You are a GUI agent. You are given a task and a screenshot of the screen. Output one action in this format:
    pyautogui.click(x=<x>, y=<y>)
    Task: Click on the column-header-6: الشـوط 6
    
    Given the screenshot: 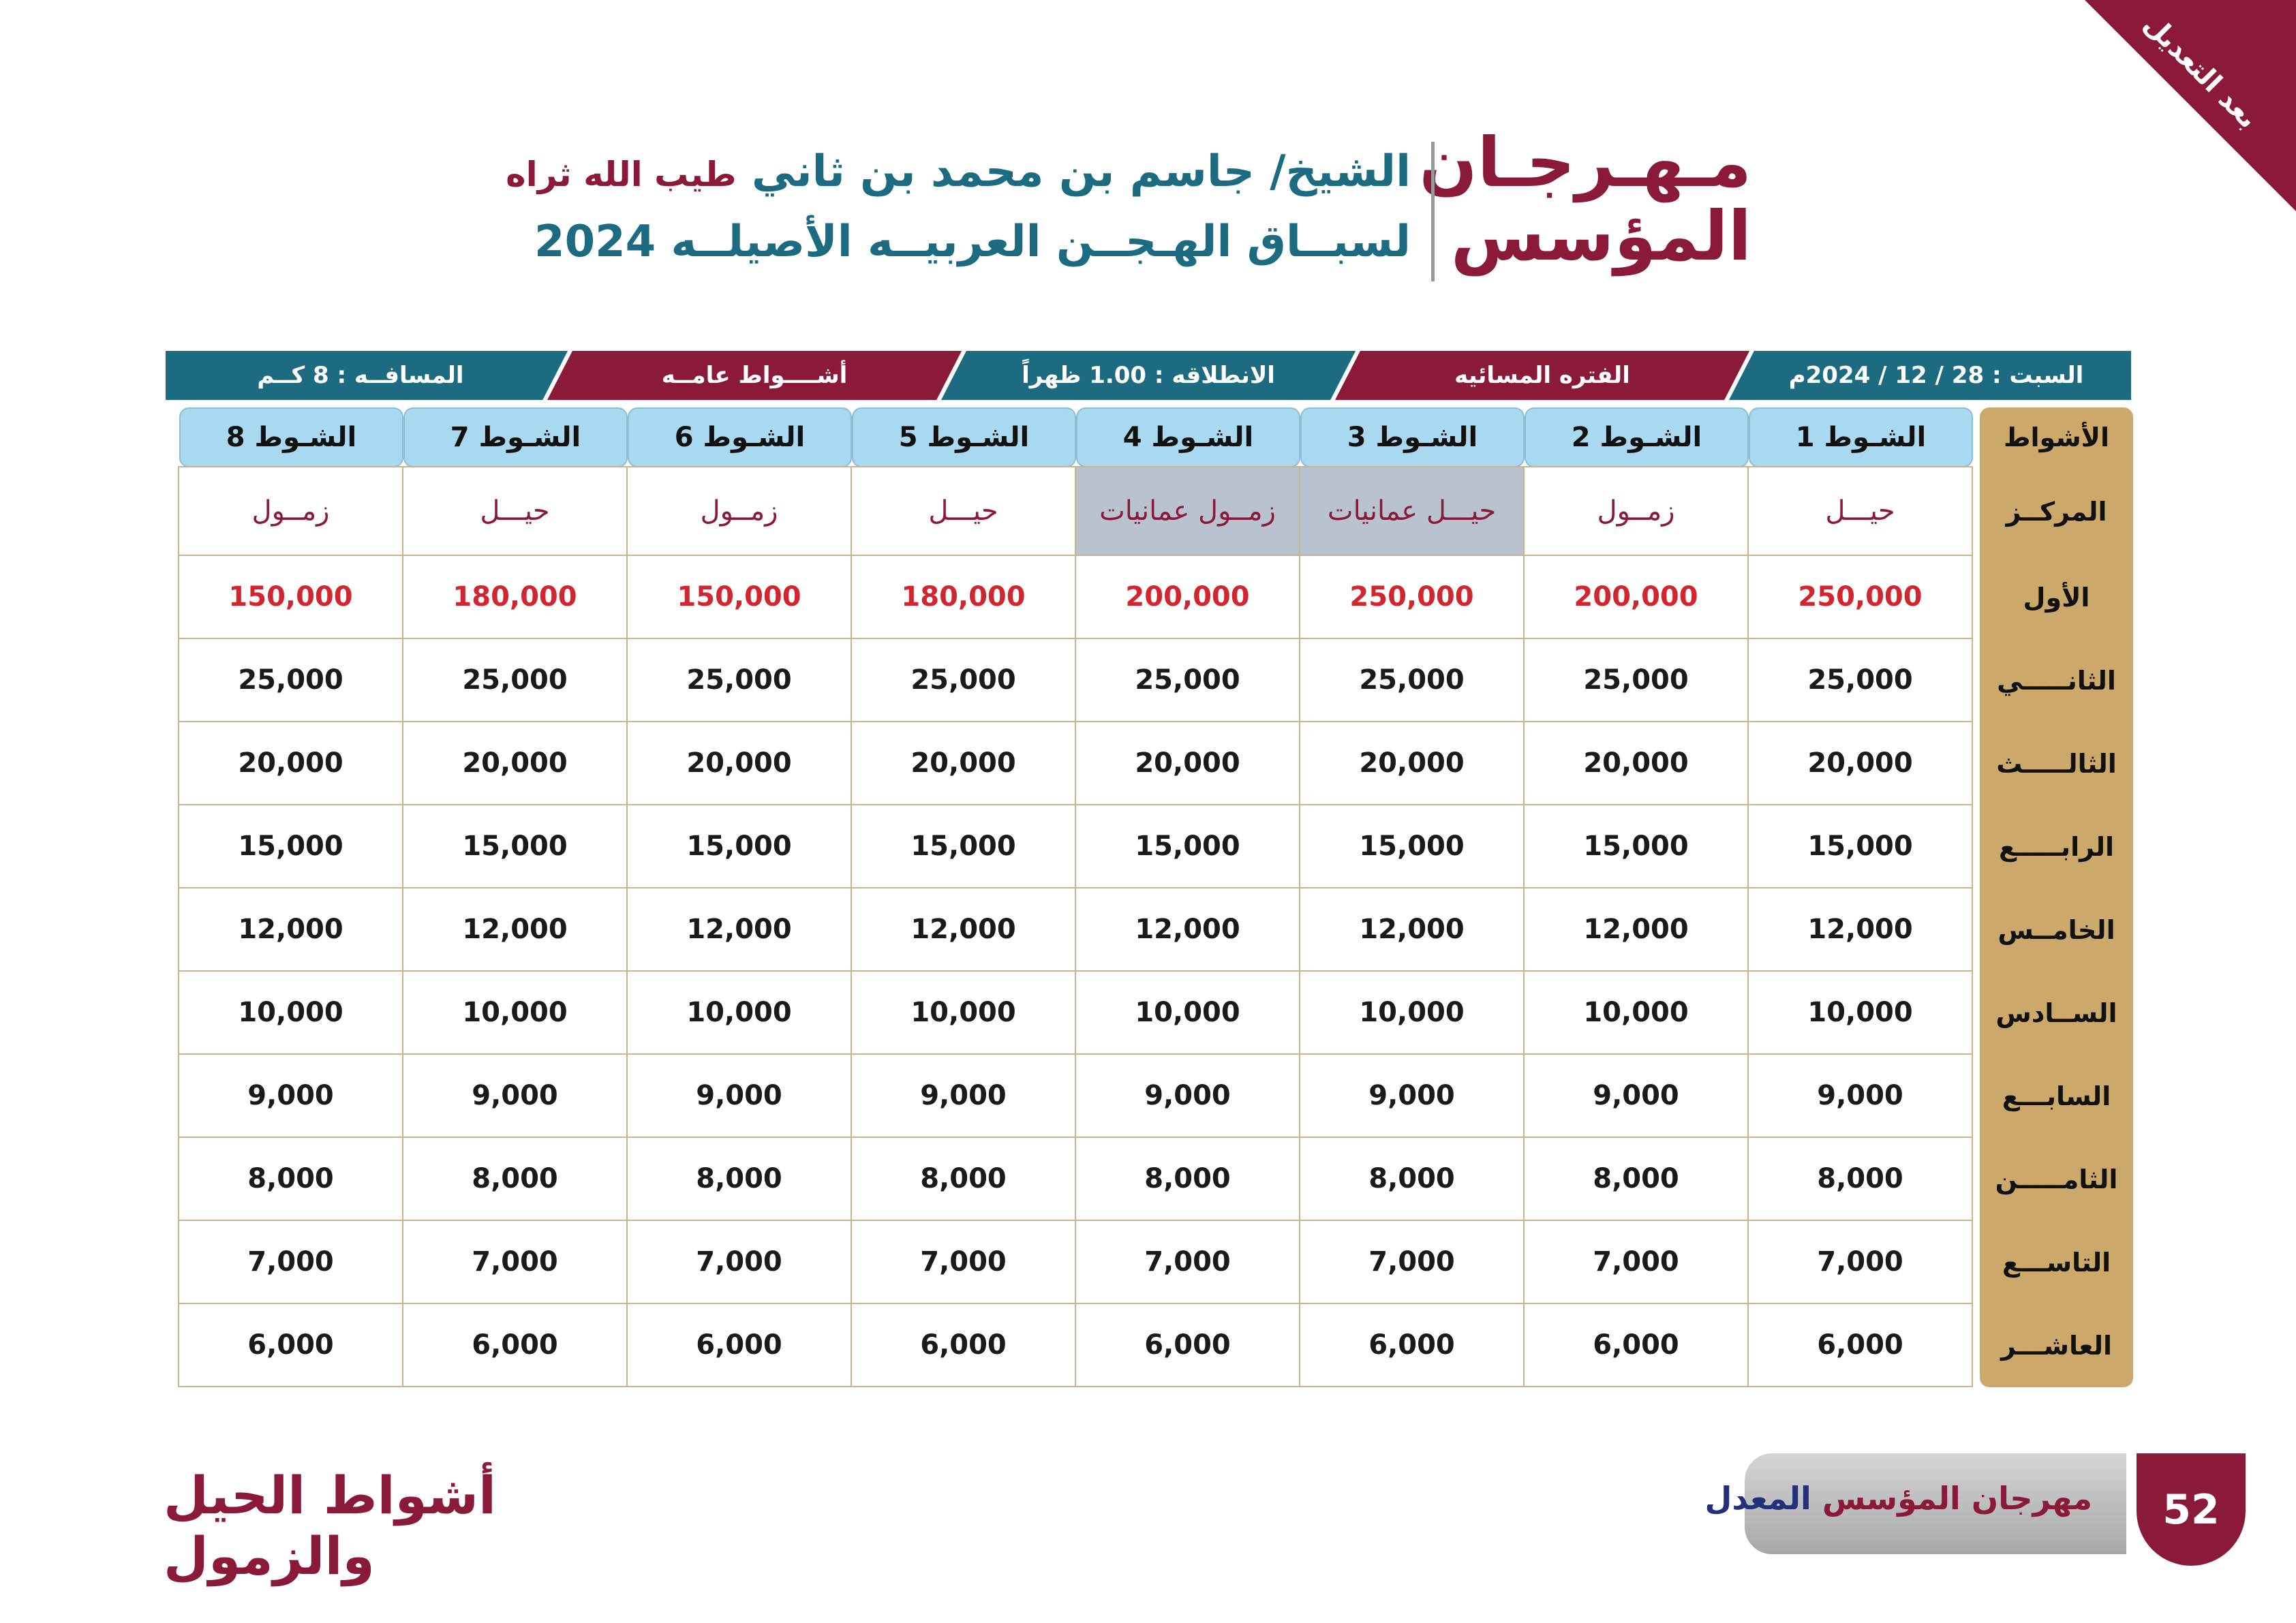 What is the action you would take?
    pyautogui.click(x=740, y=437)
    